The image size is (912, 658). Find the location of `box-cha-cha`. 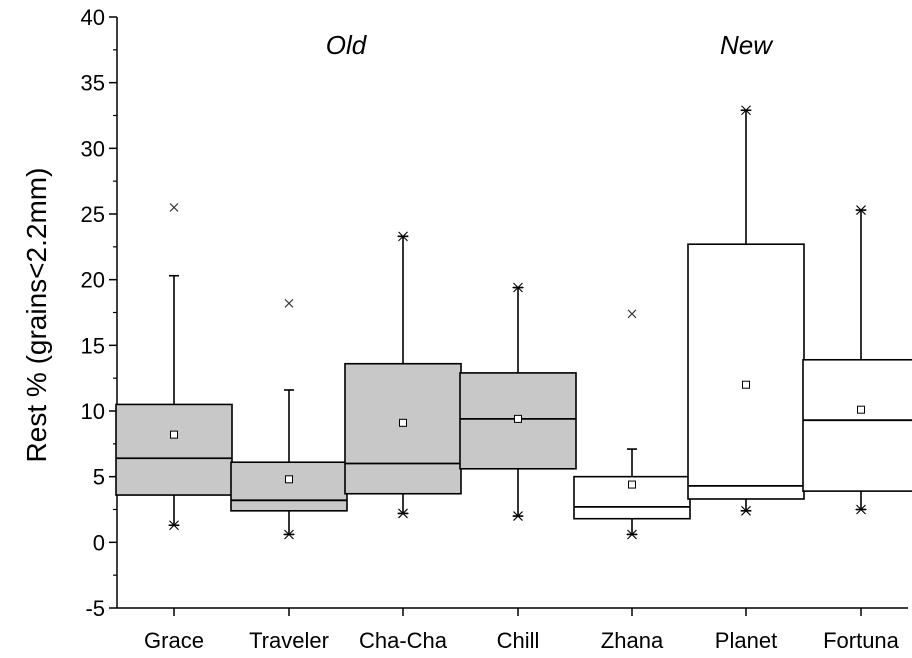

box-cha-cha is located at coordinates (403, 375).